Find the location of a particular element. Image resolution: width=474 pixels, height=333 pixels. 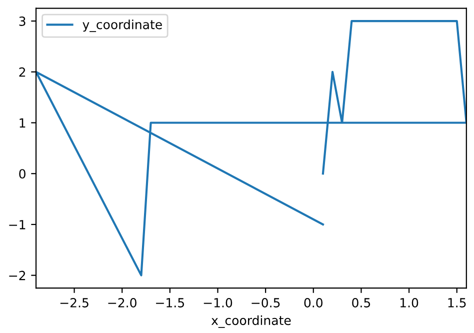

legend-label: y_coordinate is located at coordinates (122, 26).